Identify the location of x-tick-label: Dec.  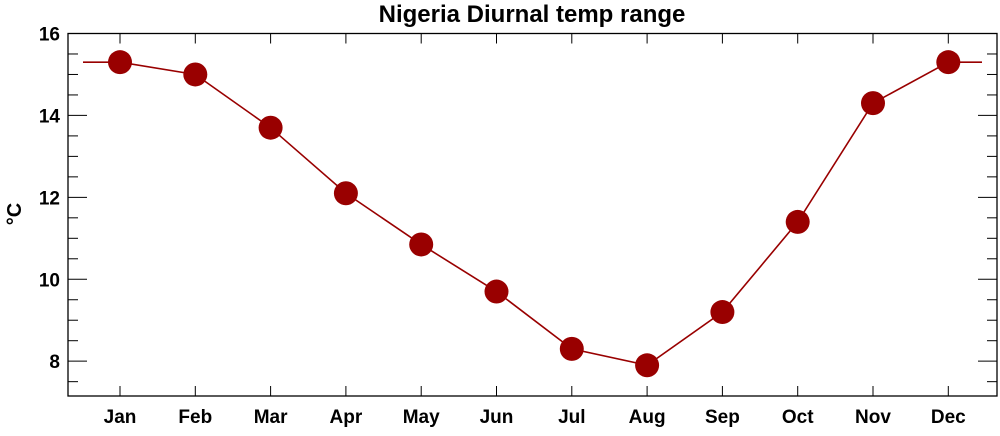
(948, 417).